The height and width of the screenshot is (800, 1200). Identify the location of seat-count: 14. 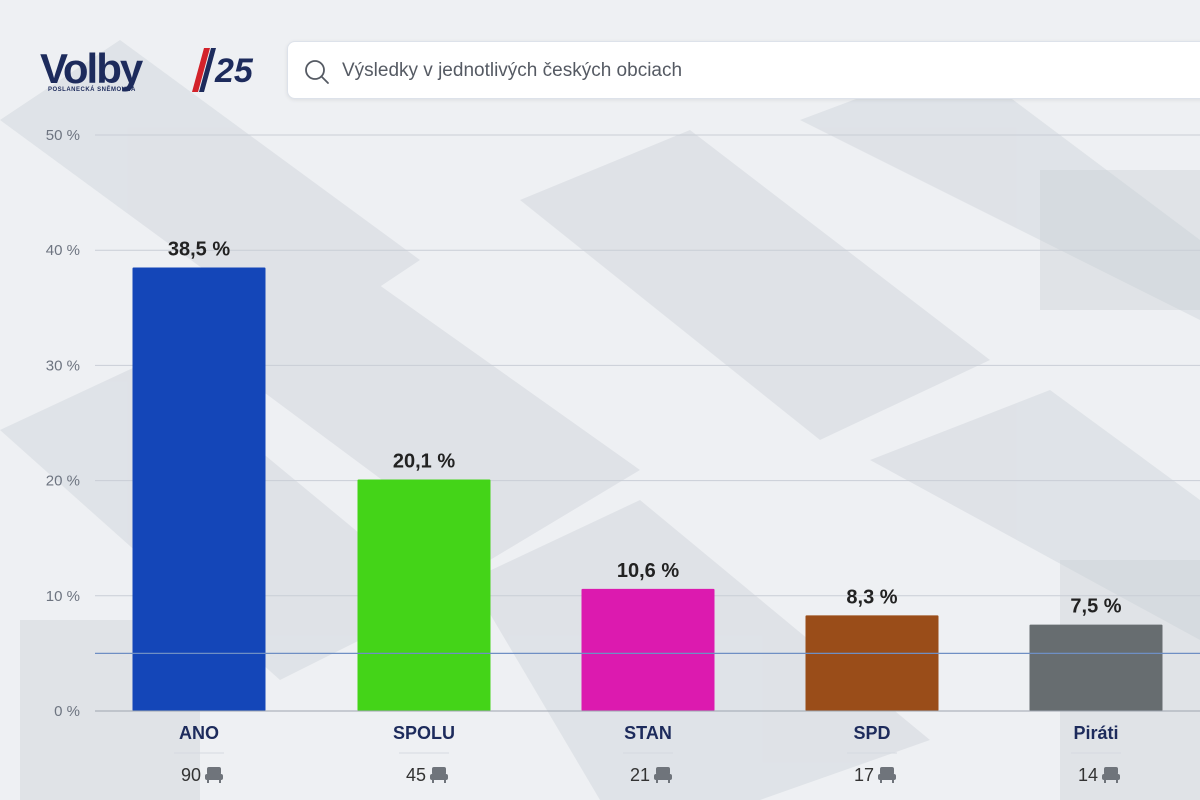
(1088, 775).